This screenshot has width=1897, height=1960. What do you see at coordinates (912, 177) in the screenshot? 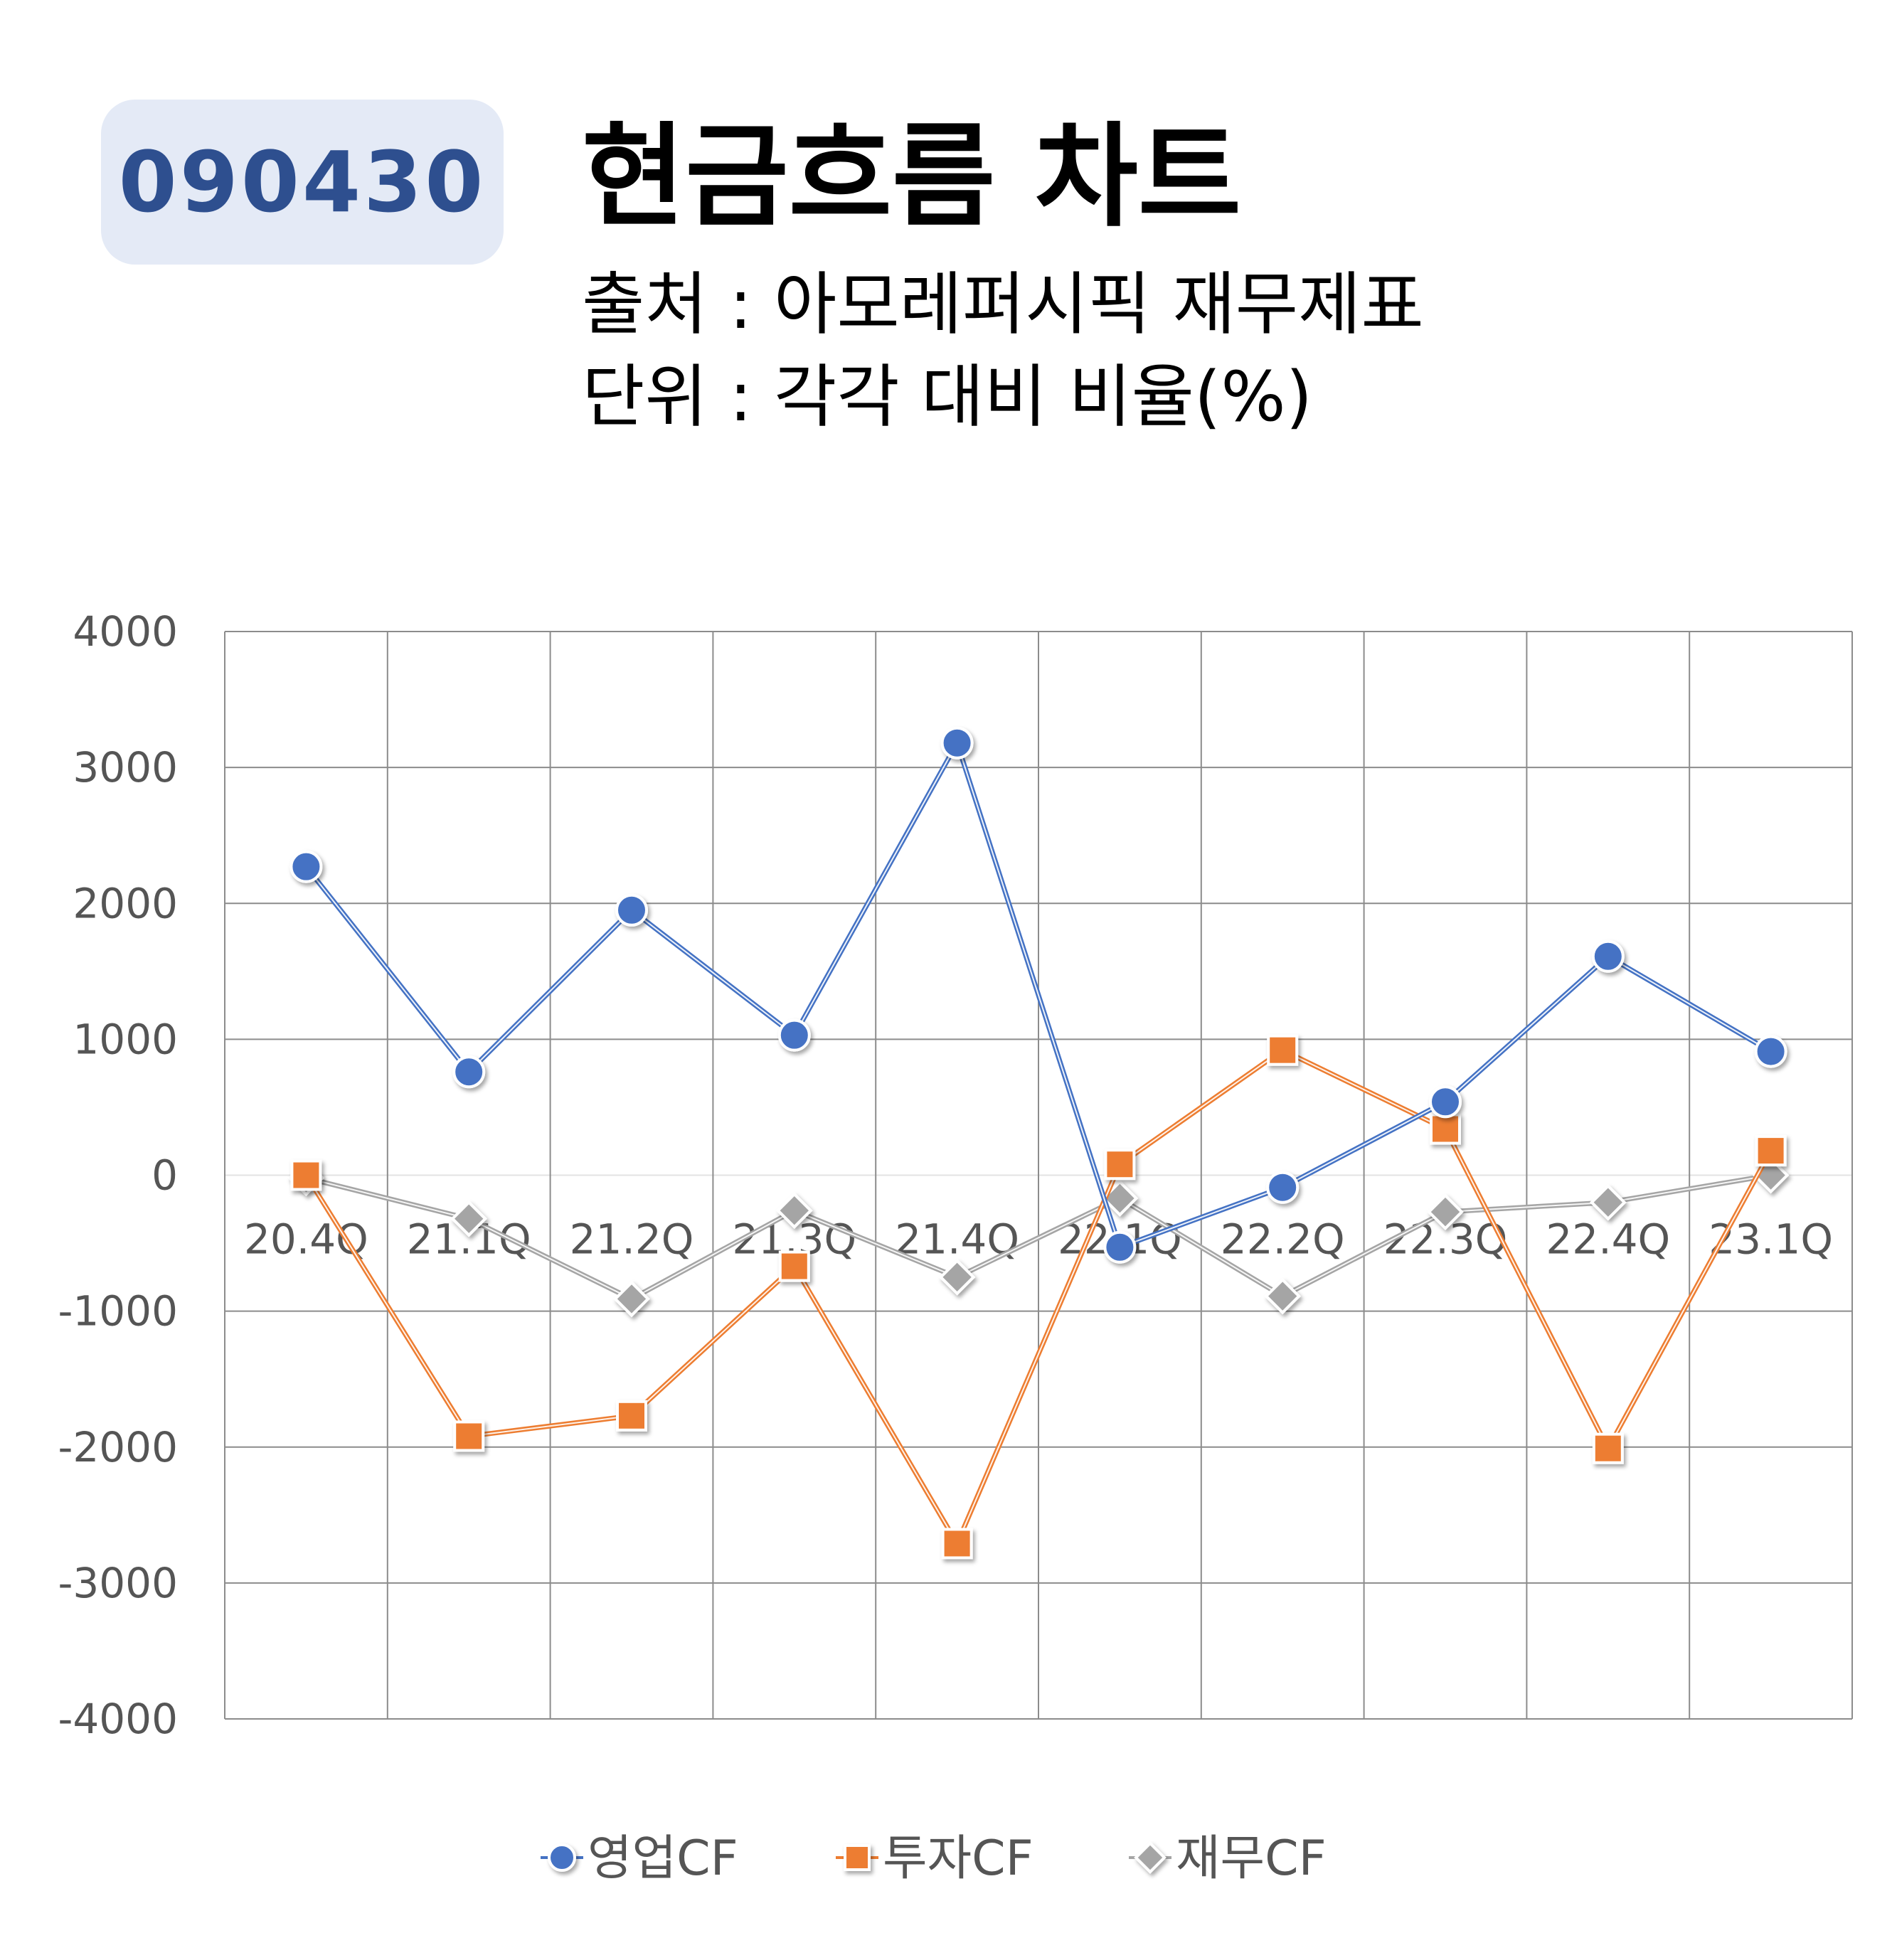
I see `chart-title: 현금흐름 차트` at bounding box center [912, 177].